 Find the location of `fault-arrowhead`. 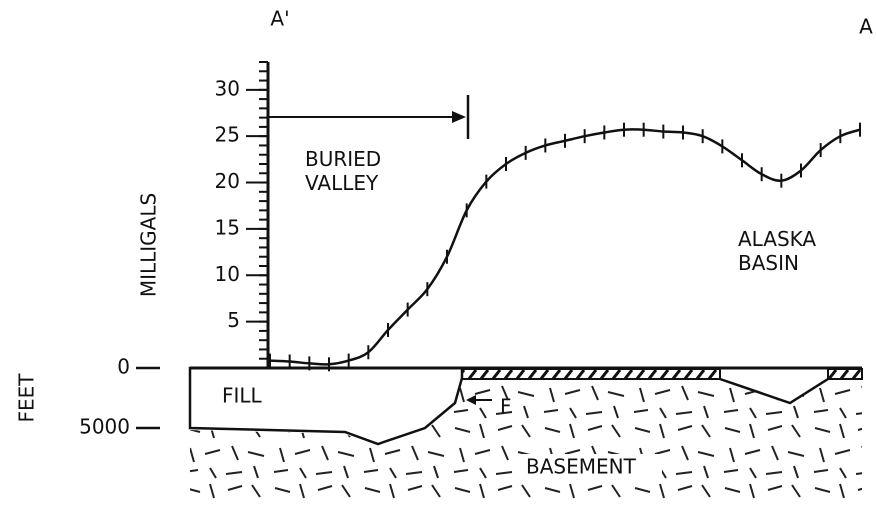

fault-arrowhead is located at coordinates (471, 400).